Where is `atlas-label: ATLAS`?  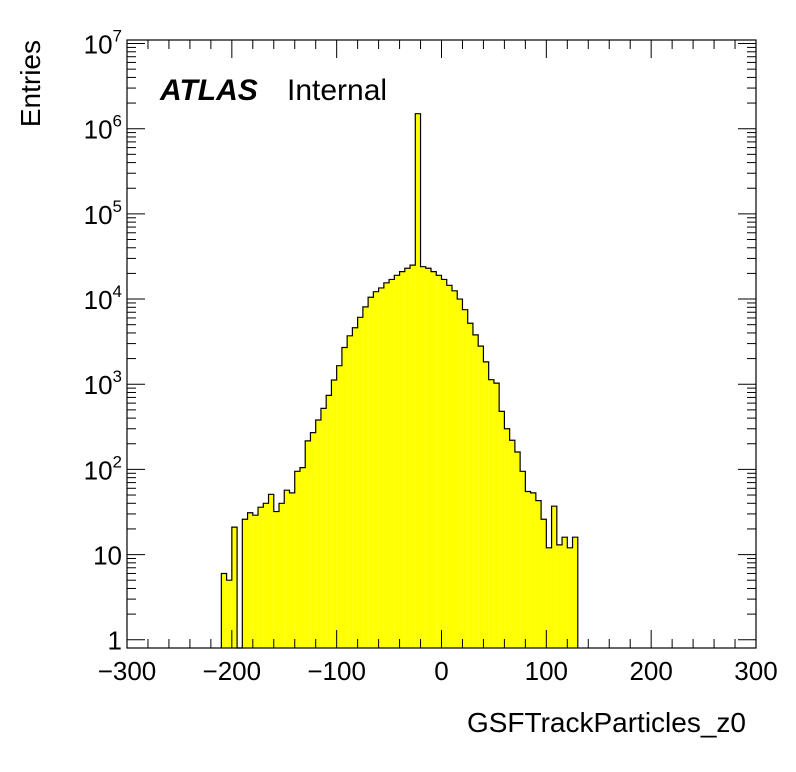 atlas-label: ATLAS is located at coordinates (208, 90).